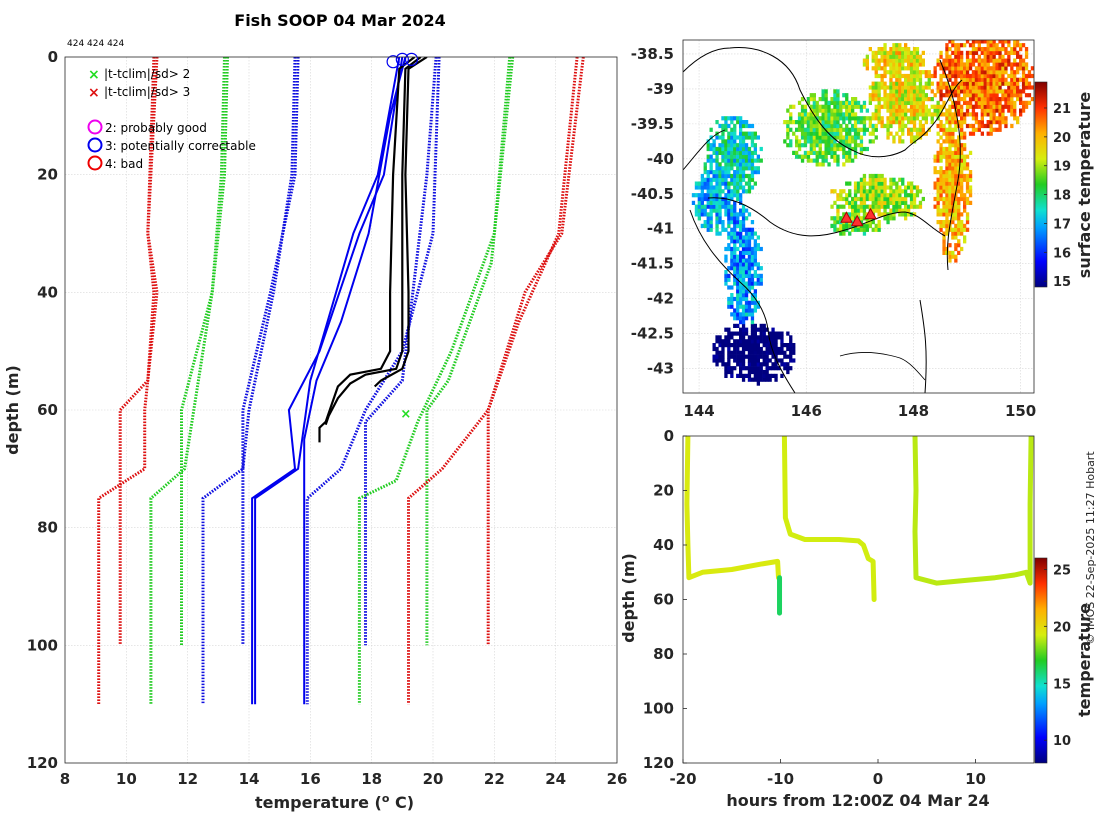  I want to click on section-y-tick-label: 40, so click(663, 545).